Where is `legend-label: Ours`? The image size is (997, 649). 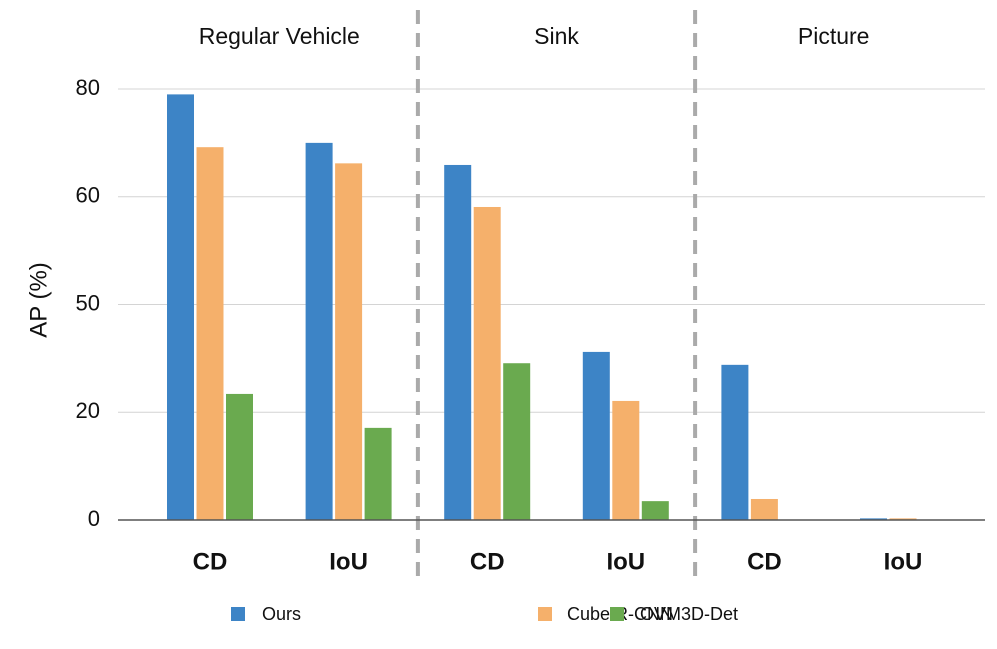
legend-label: Ours is located at coordinates (281, 614).